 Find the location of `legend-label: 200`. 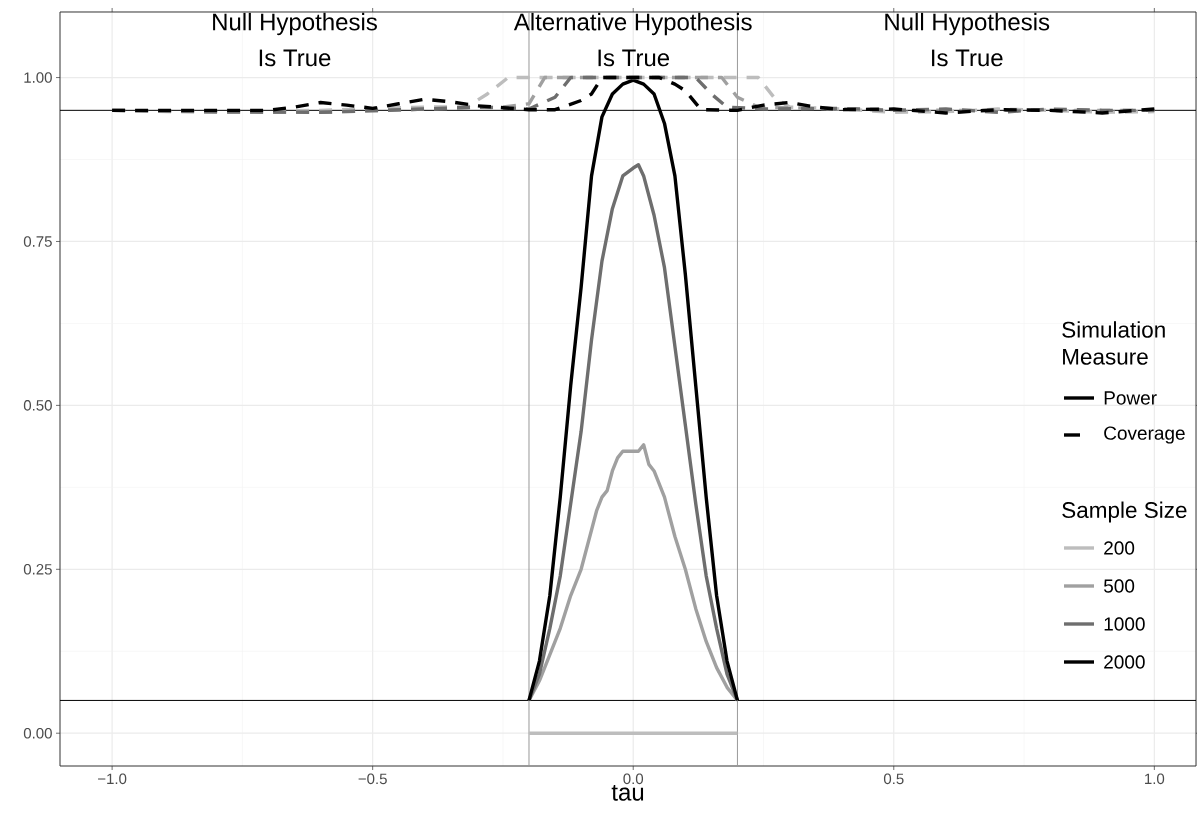

legend-label: 200 is located at coordinates (1119, 548).